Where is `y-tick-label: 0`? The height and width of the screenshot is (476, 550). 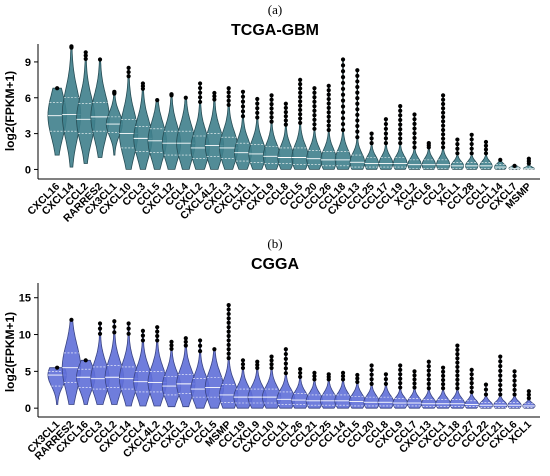 y-tick-label: 0 is located at coordinates (28, 170).